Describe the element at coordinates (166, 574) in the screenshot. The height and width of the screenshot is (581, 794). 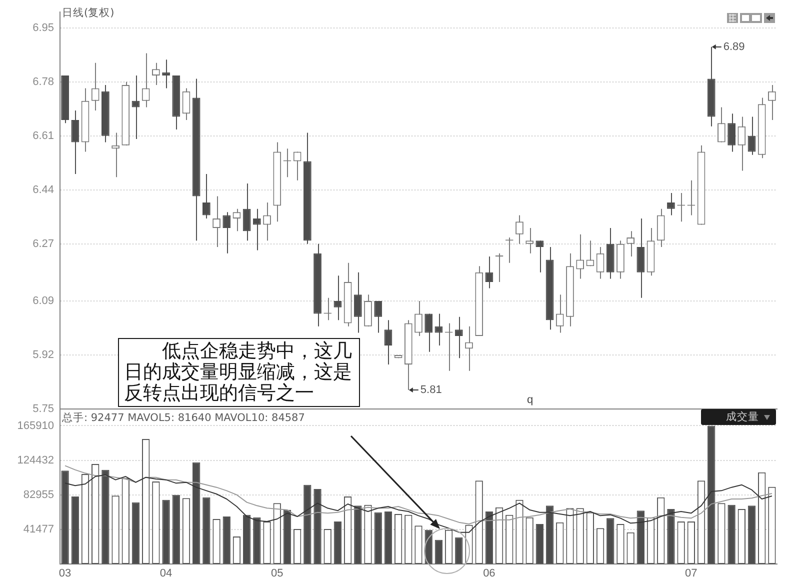
I see `x-tick-label: 04` at that location.